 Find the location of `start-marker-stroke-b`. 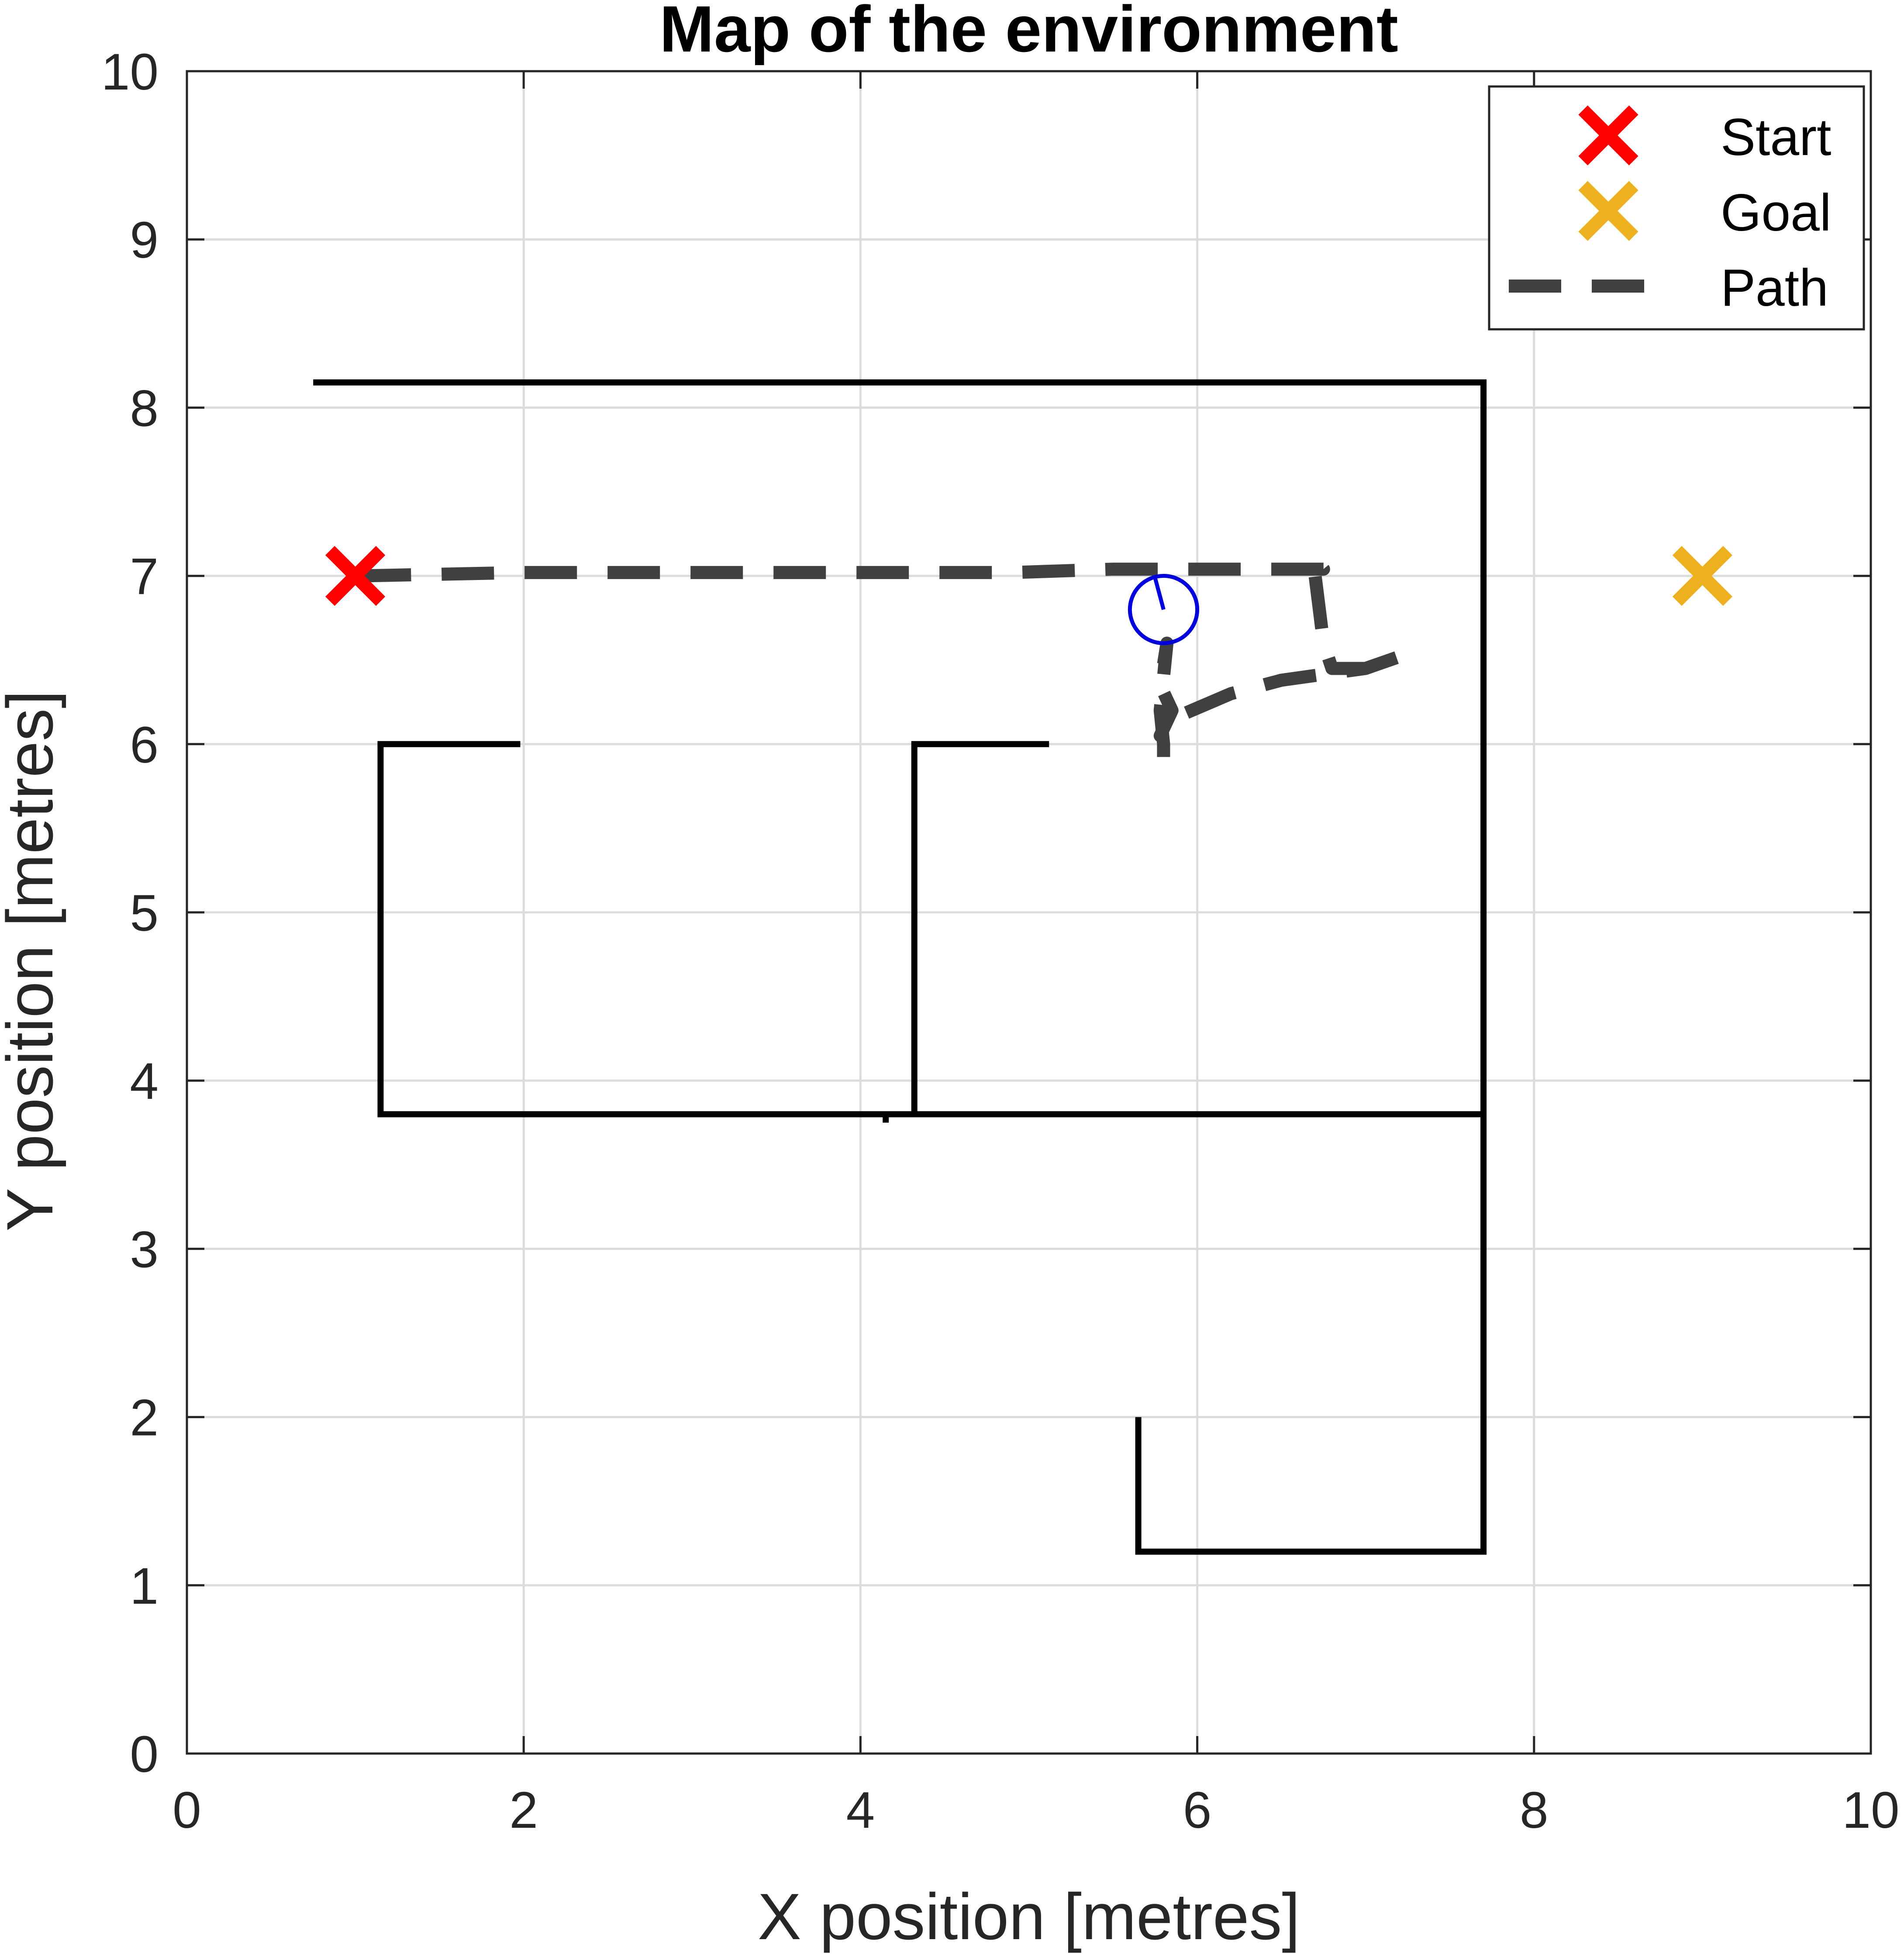

start-marker-stroke-b is located at coordinates (355, 575).